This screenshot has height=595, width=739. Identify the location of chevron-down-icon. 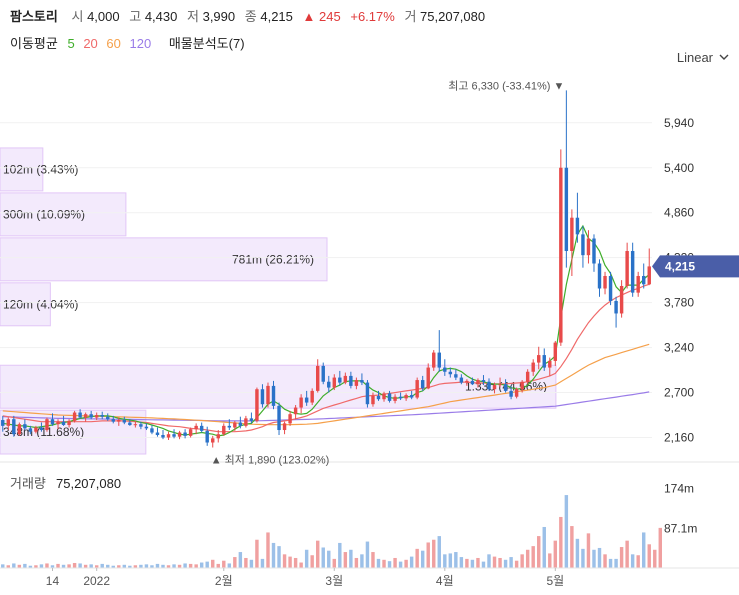
(724, 57).